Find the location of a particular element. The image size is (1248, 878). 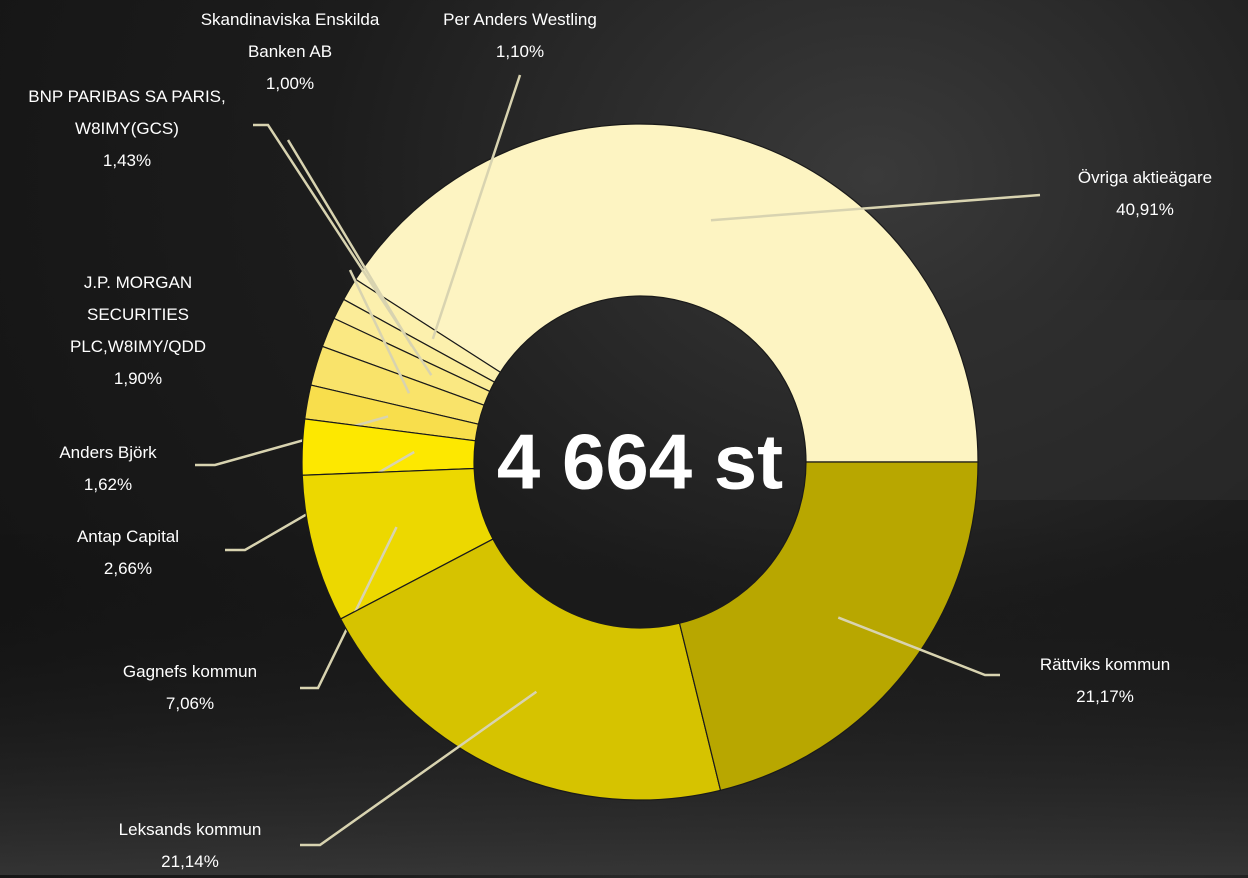

slice-label: Anders Björk 1,62% is located at coordinates (108, 469).